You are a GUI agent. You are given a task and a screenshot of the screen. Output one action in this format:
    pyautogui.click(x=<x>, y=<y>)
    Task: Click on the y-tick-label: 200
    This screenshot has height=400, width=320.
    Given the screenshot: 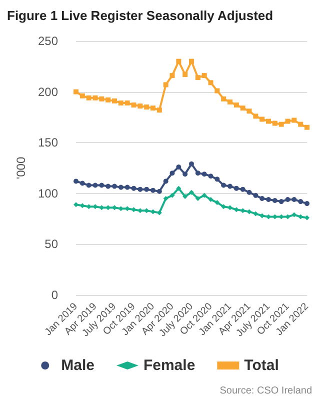 What is the action you would take?
    pyautogui.click(x=48, y=91)
    